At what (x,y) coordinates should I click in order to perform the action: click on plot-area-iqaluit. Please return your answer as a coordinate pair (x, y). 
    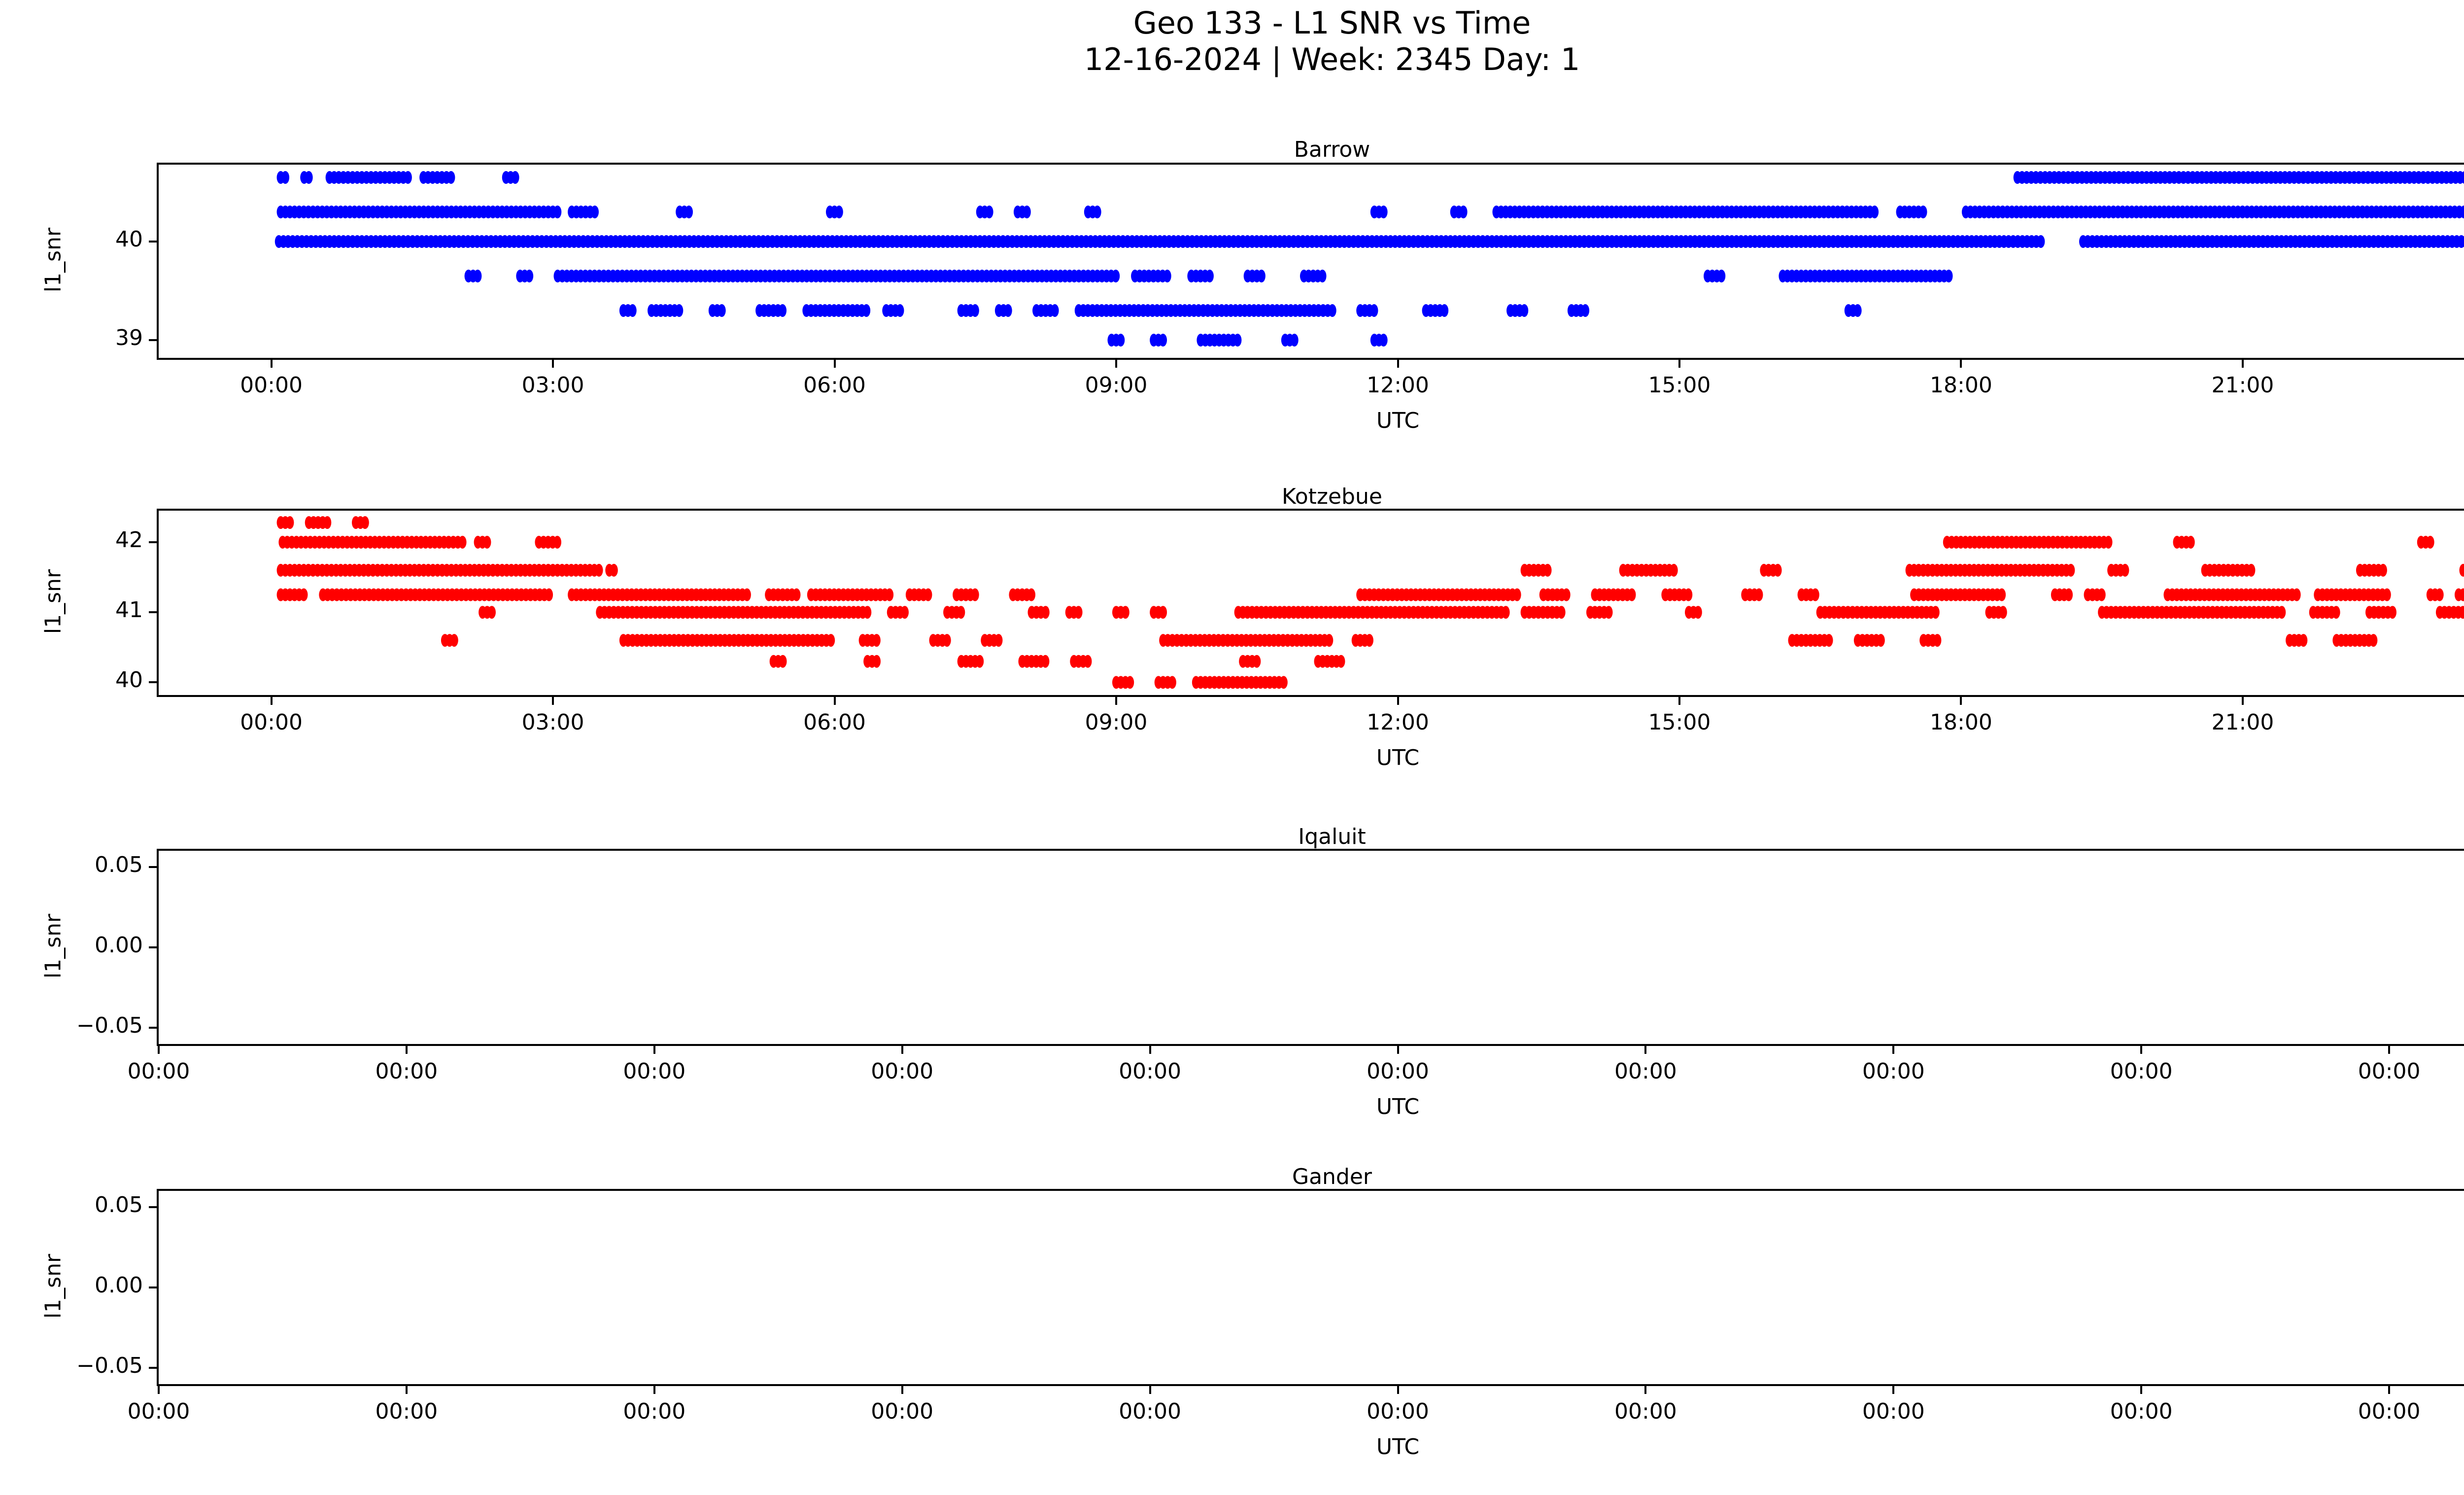
    Looking at the image, I should click on (1310, 947).